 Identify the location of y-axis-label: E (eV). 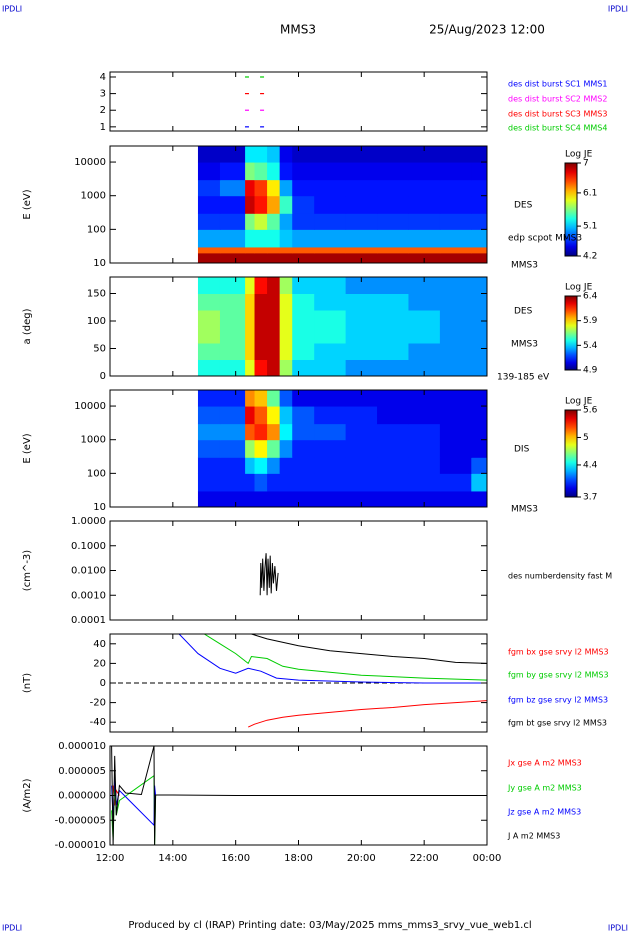
(27, 448).